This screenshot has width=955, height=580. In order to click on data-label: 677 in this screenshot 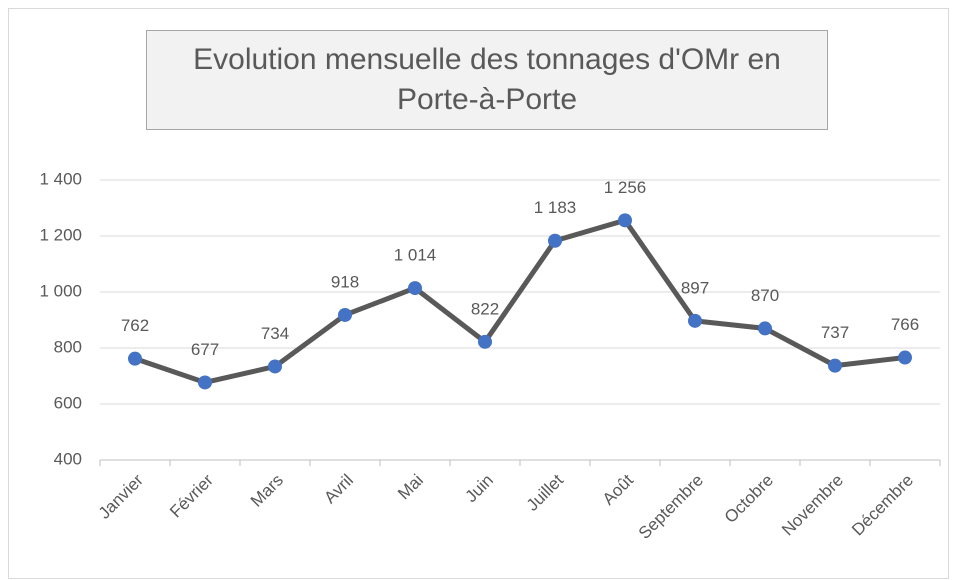, I will do `click(205, 349)`.